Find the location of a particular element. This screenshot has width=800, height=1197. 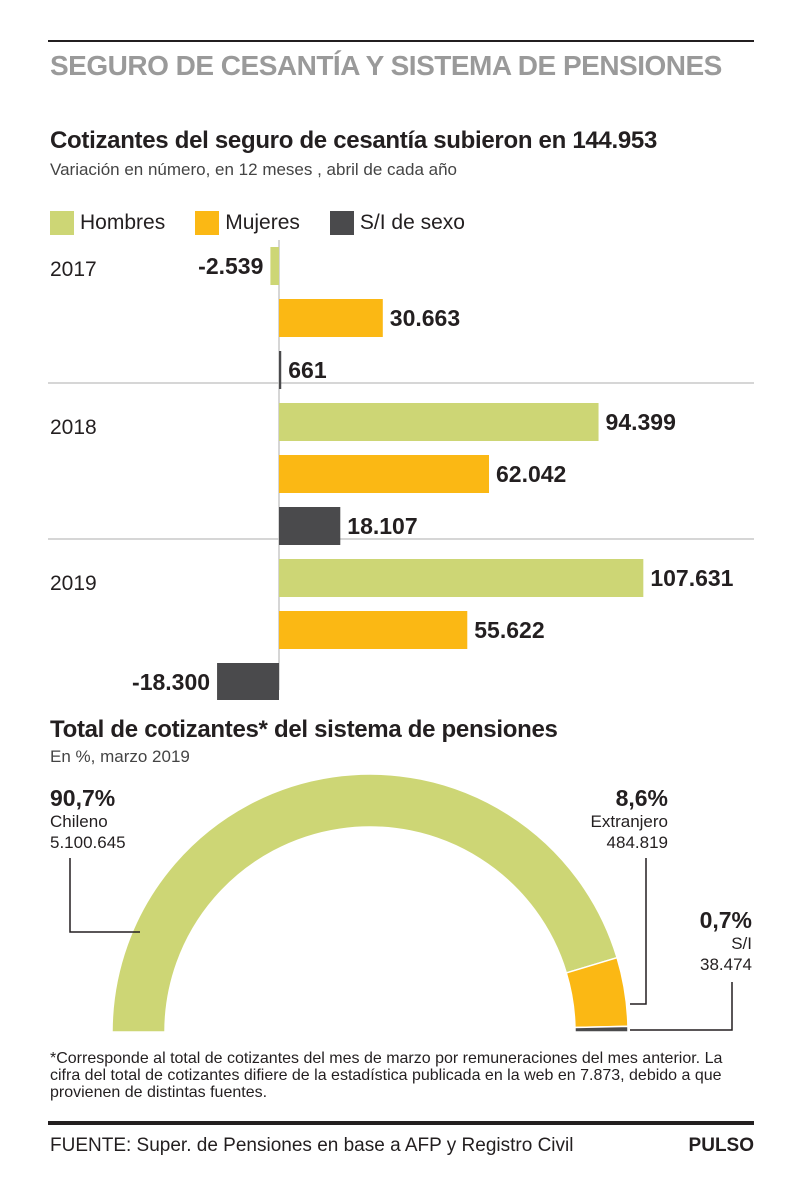

bar-value-label-2019-2: -18.300 is located at coordinates (171, 682).